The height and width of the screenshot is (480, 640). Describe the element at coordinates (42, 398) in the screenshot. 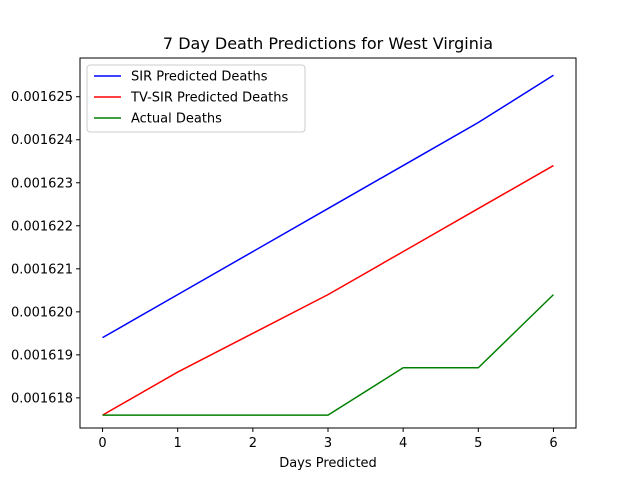

I see `y-tick-label: 0.001618` at that location.